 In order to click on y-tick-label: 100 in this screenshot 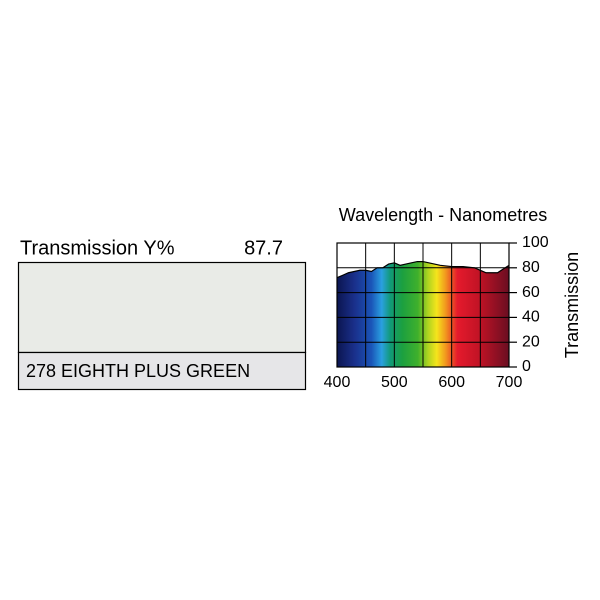, I will do `click(535, 242)`.